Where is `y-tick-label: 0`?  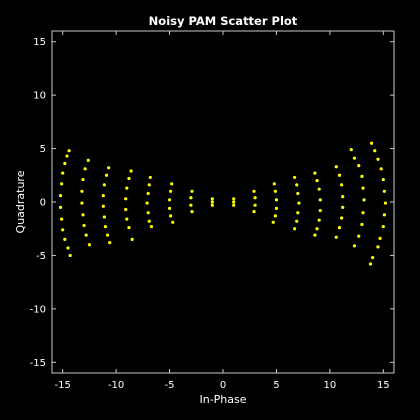
y-tick-label: 0 is located at coordinates (43, 203).